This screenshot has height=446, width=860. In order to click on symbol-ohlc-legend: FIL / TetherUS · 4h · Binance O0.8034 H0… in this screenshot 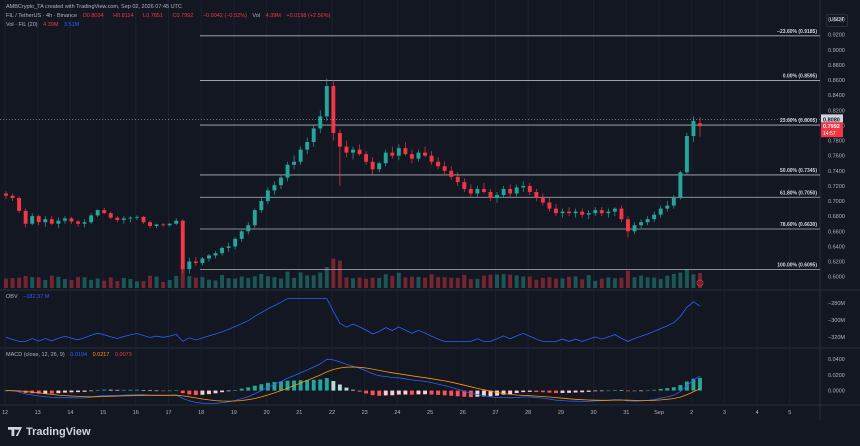, I will do `click(170, 16)`.